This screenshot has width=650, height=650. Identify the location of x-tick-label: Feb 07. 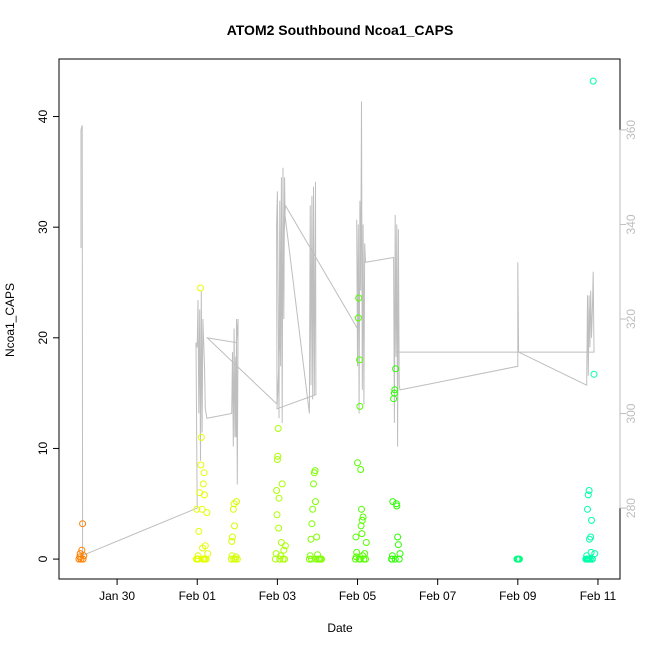
(438, 596).